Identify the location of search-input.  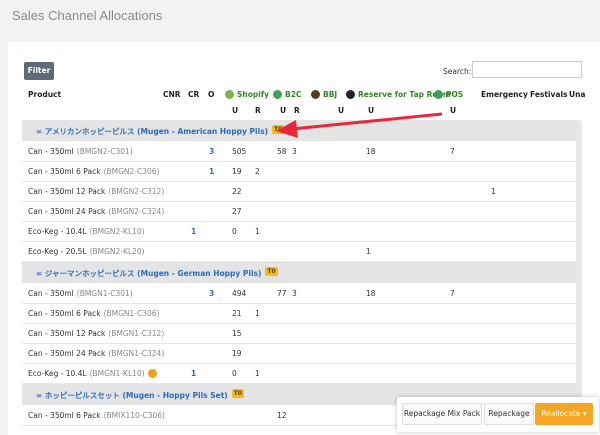
(527, 69).